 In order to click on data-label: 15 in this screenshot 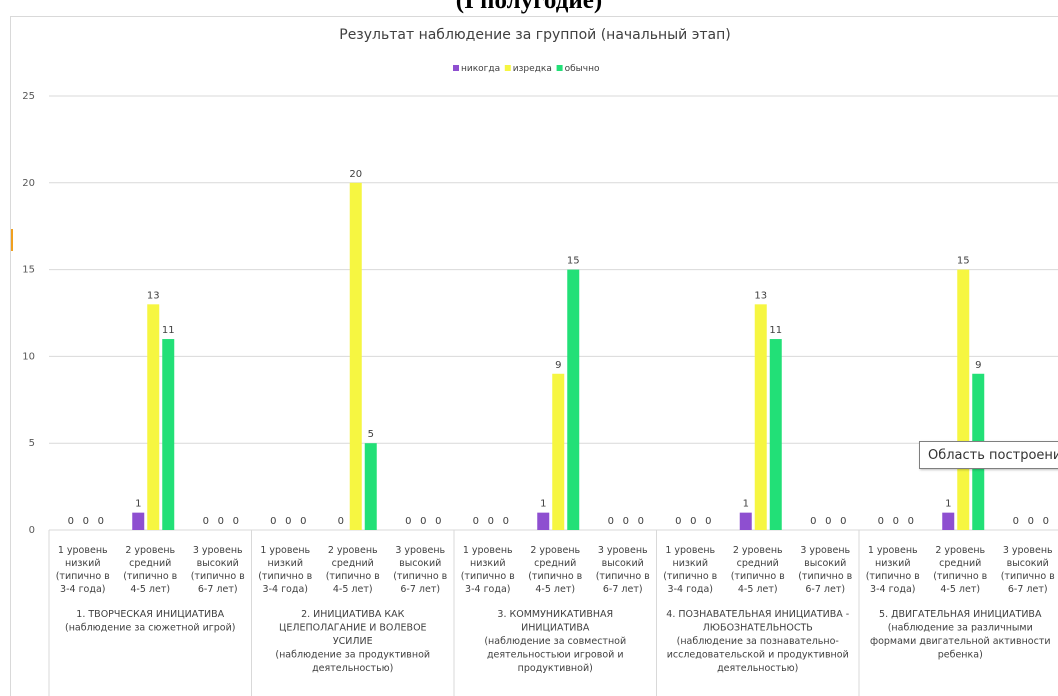, I will do `click(963, 261)`.